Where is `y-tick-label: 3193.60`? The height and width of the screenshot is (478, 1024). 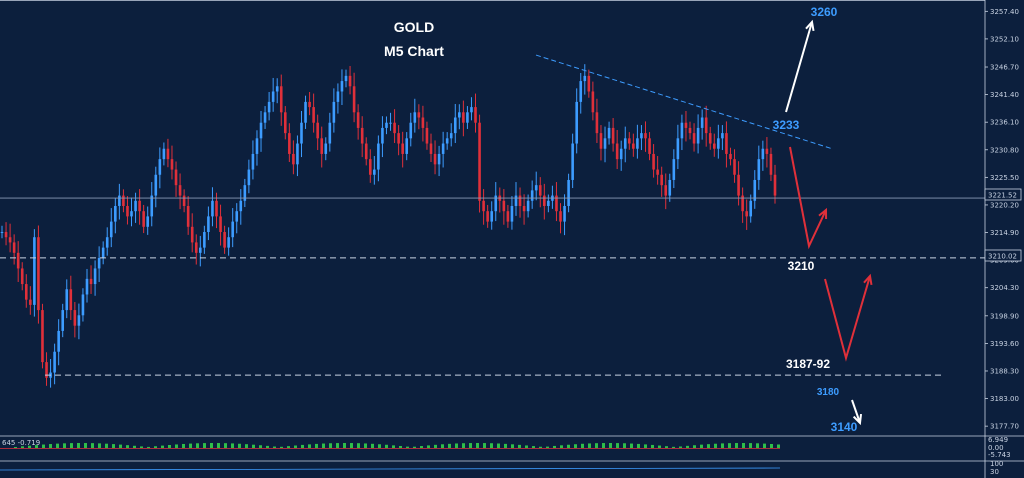 y-tick-label: 3193.60 is located at coordinates (1004, 344).